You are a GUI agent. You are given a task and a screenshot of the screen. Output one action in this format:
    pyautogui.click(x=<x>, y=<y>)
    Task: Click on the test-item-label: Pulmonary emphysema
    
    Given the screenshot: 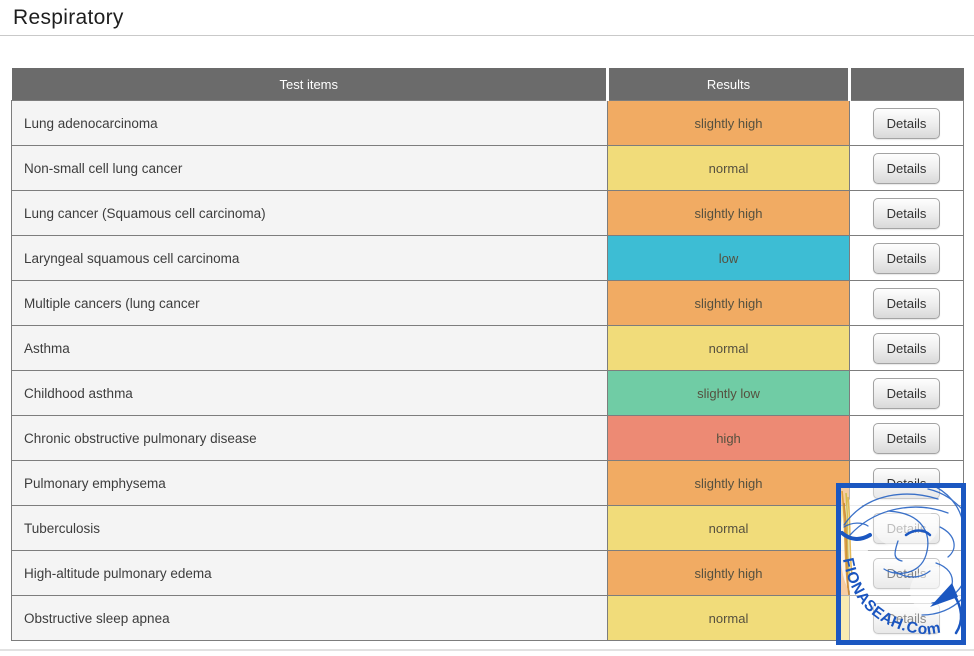 What is the action you would take?
    pyautogui.click(x=95, y=483)
    